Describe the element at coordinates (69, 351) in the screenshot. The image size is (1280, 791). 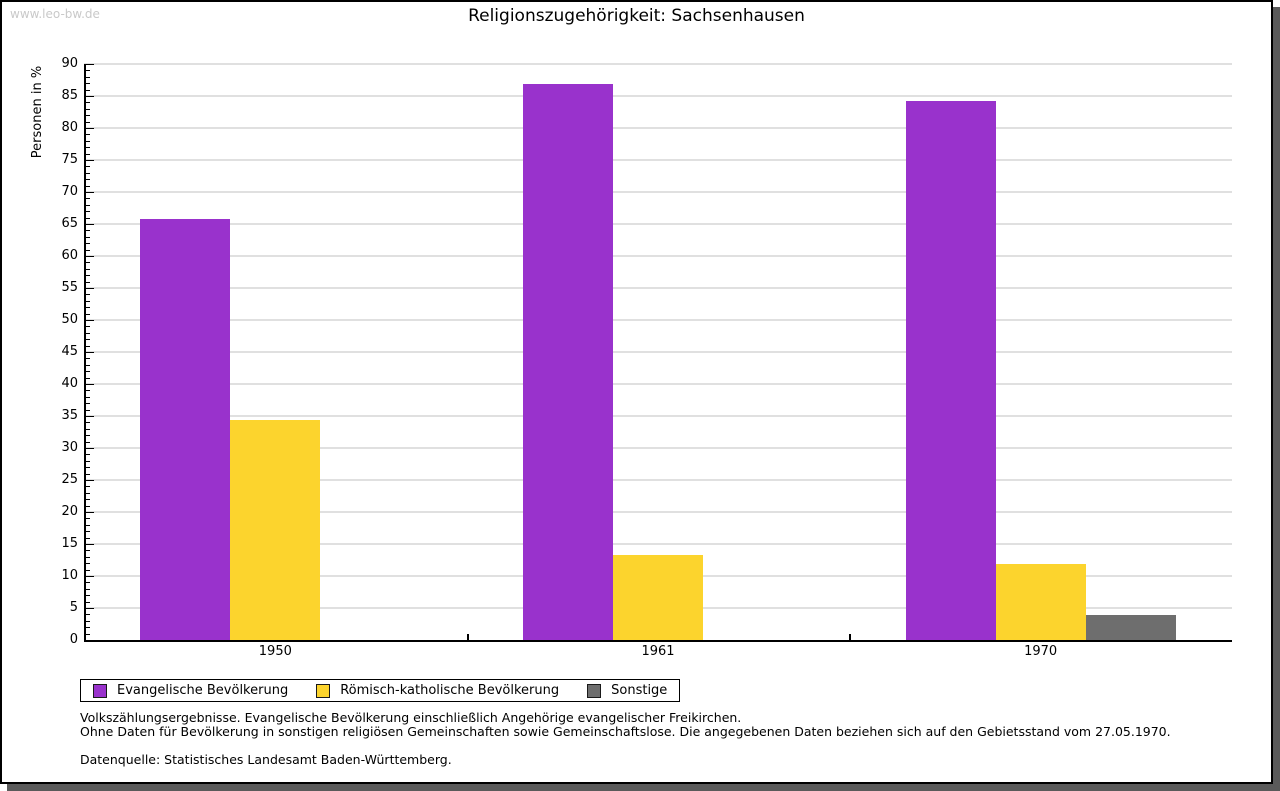
I see `y-tick-label: 45` at that location.